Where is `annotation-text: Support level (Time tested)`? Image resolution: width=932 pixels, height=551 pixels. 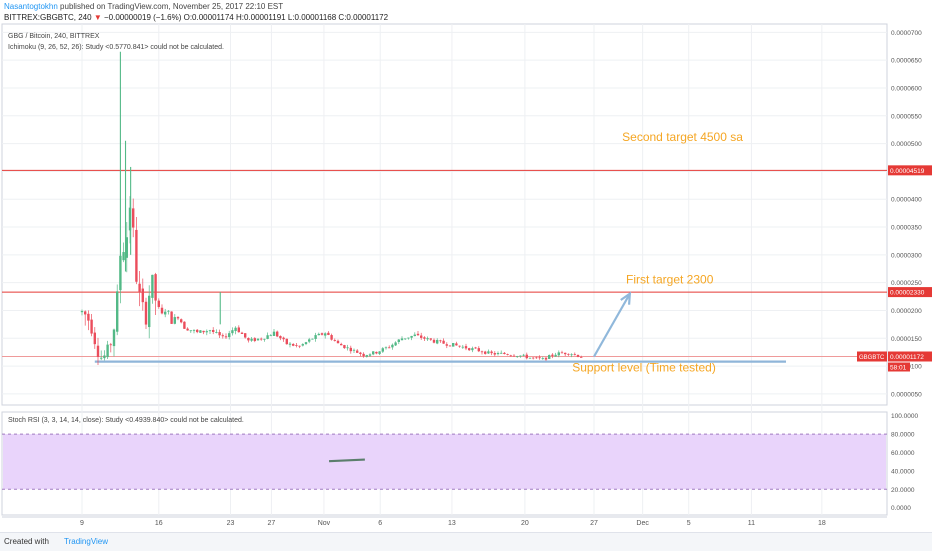 annotation-text: Support level (Time tested) is located at coordinates (644, 368).